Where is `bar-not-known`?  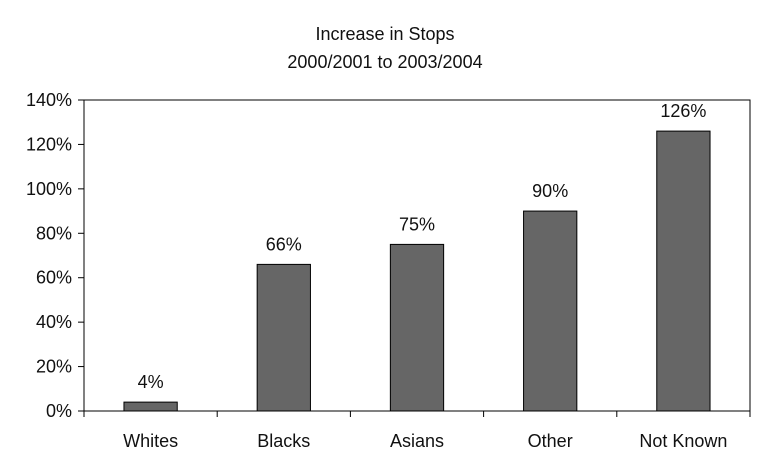 bar-not-known is located at coordinates (683, 271).